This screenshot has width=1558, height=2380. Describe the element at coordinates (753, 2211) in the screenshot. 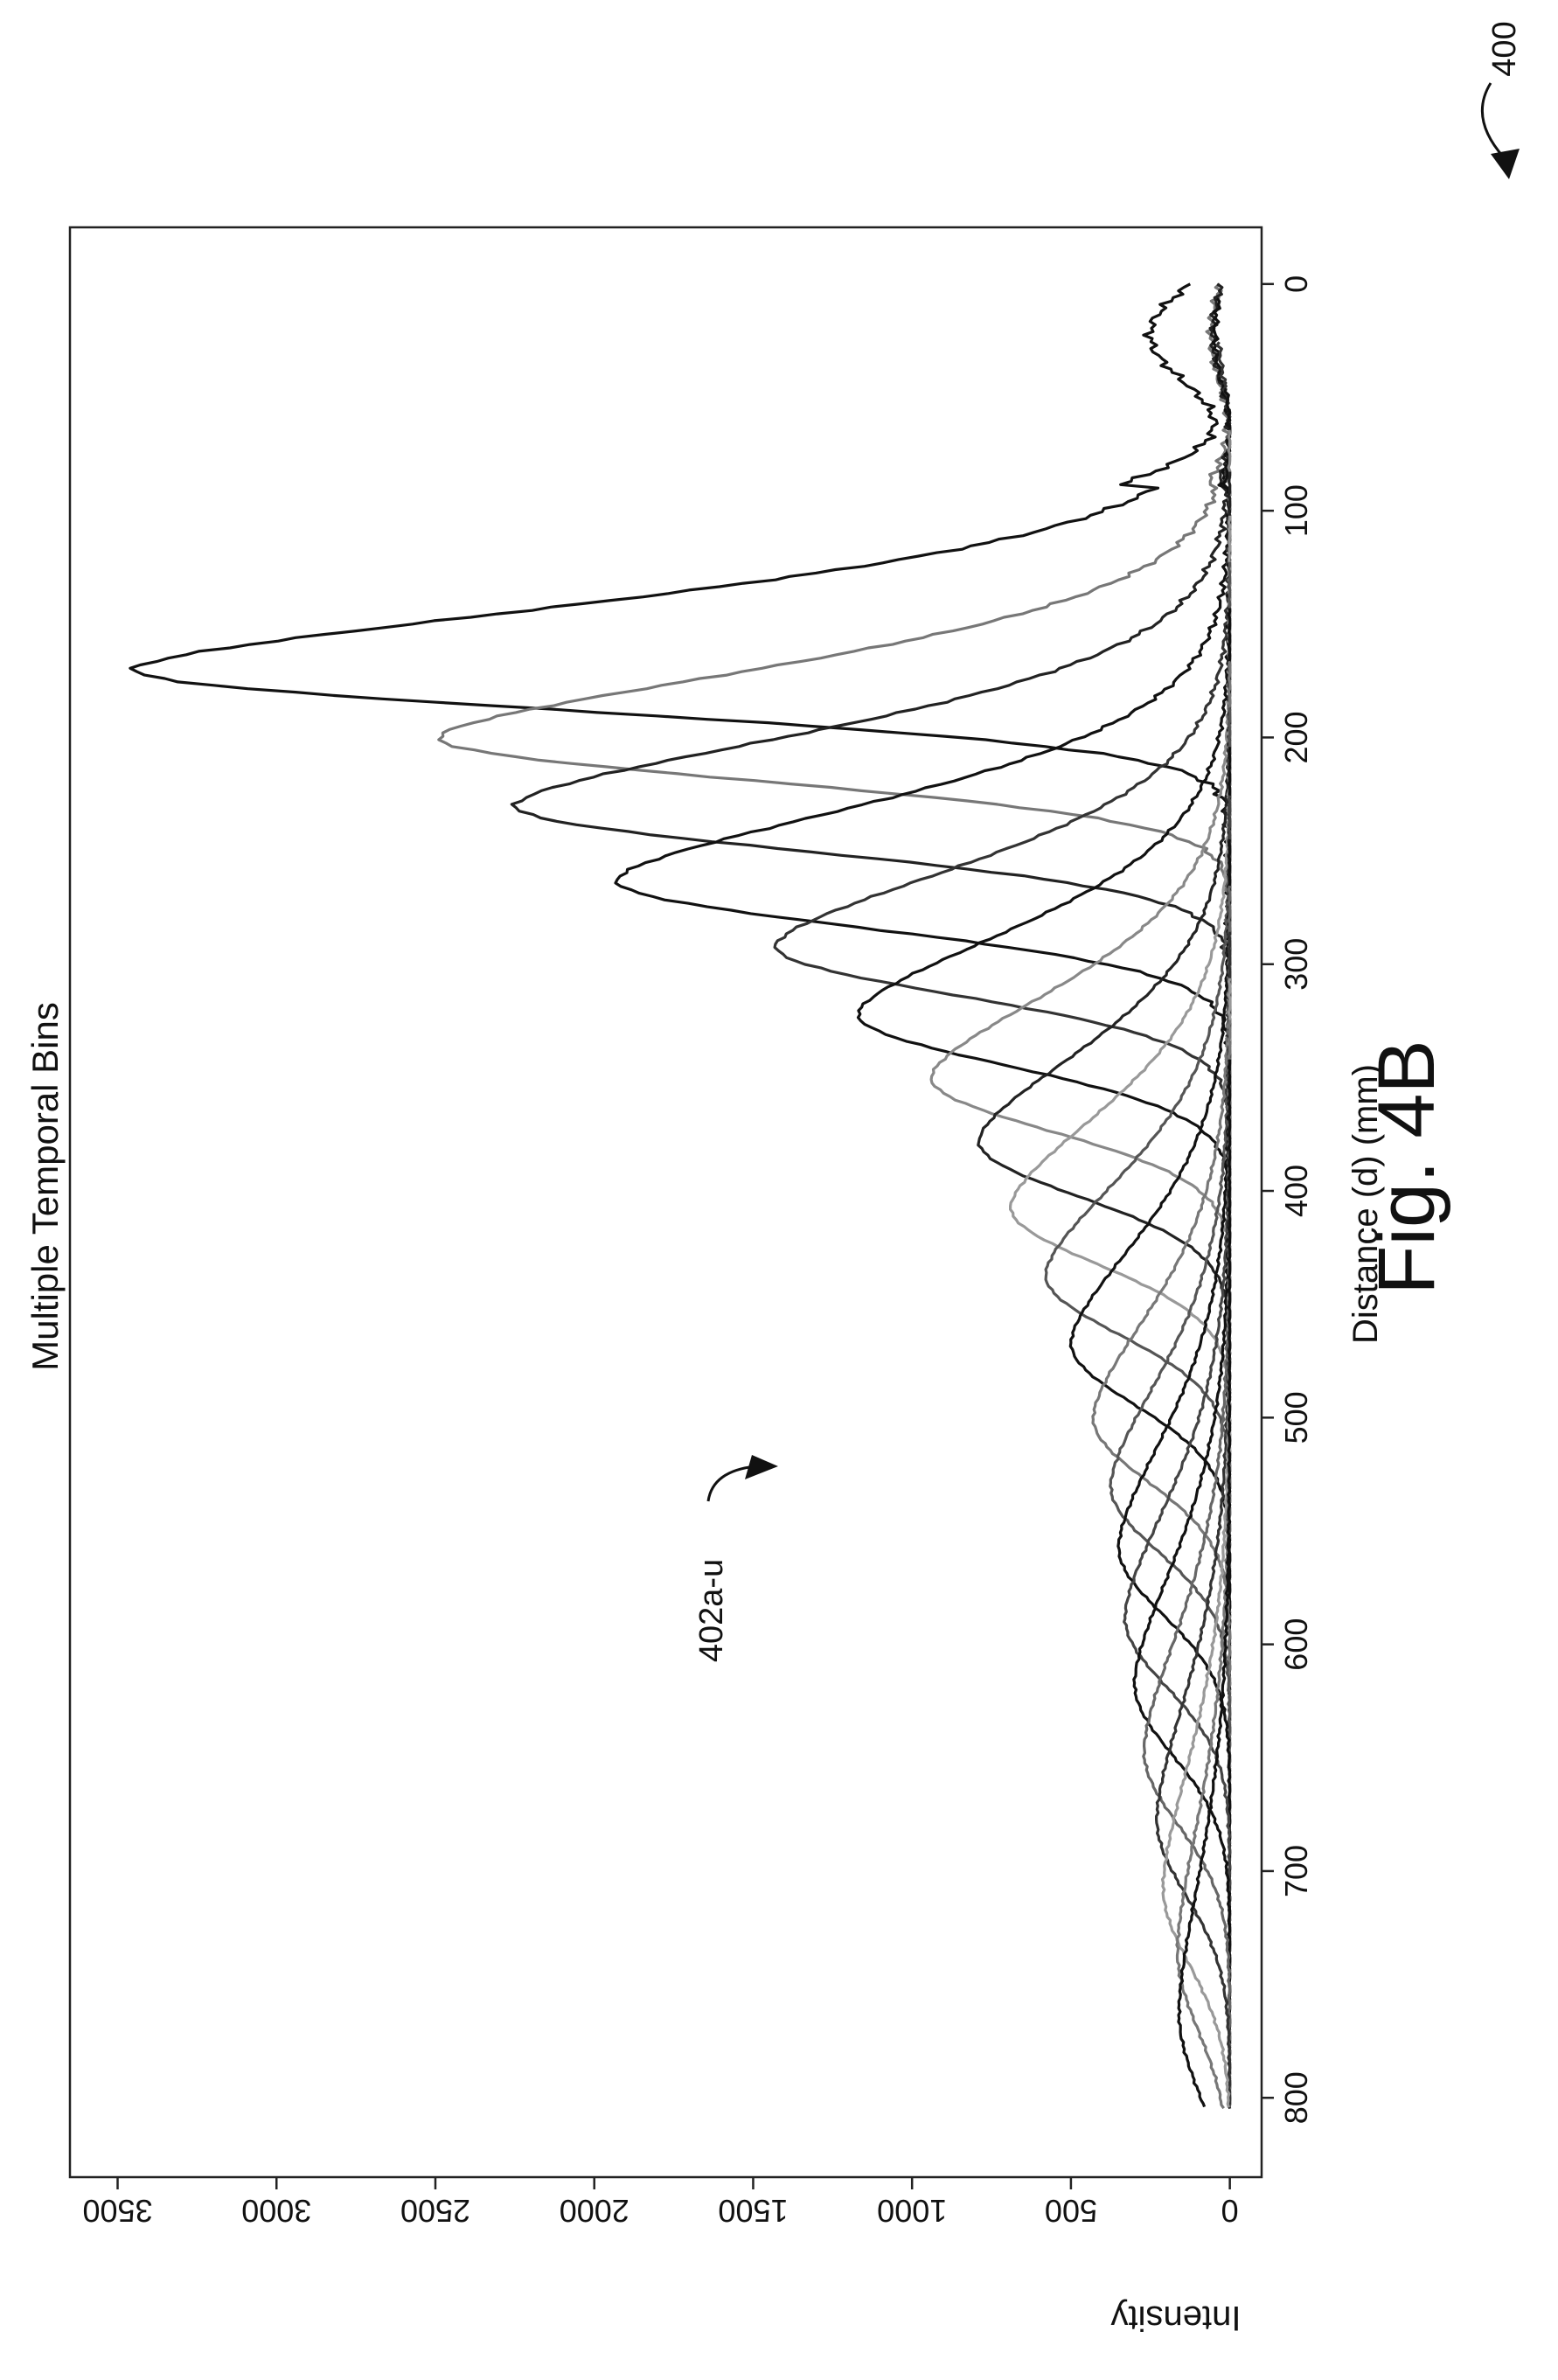

I see `y-tick-label: 1500` at that location.